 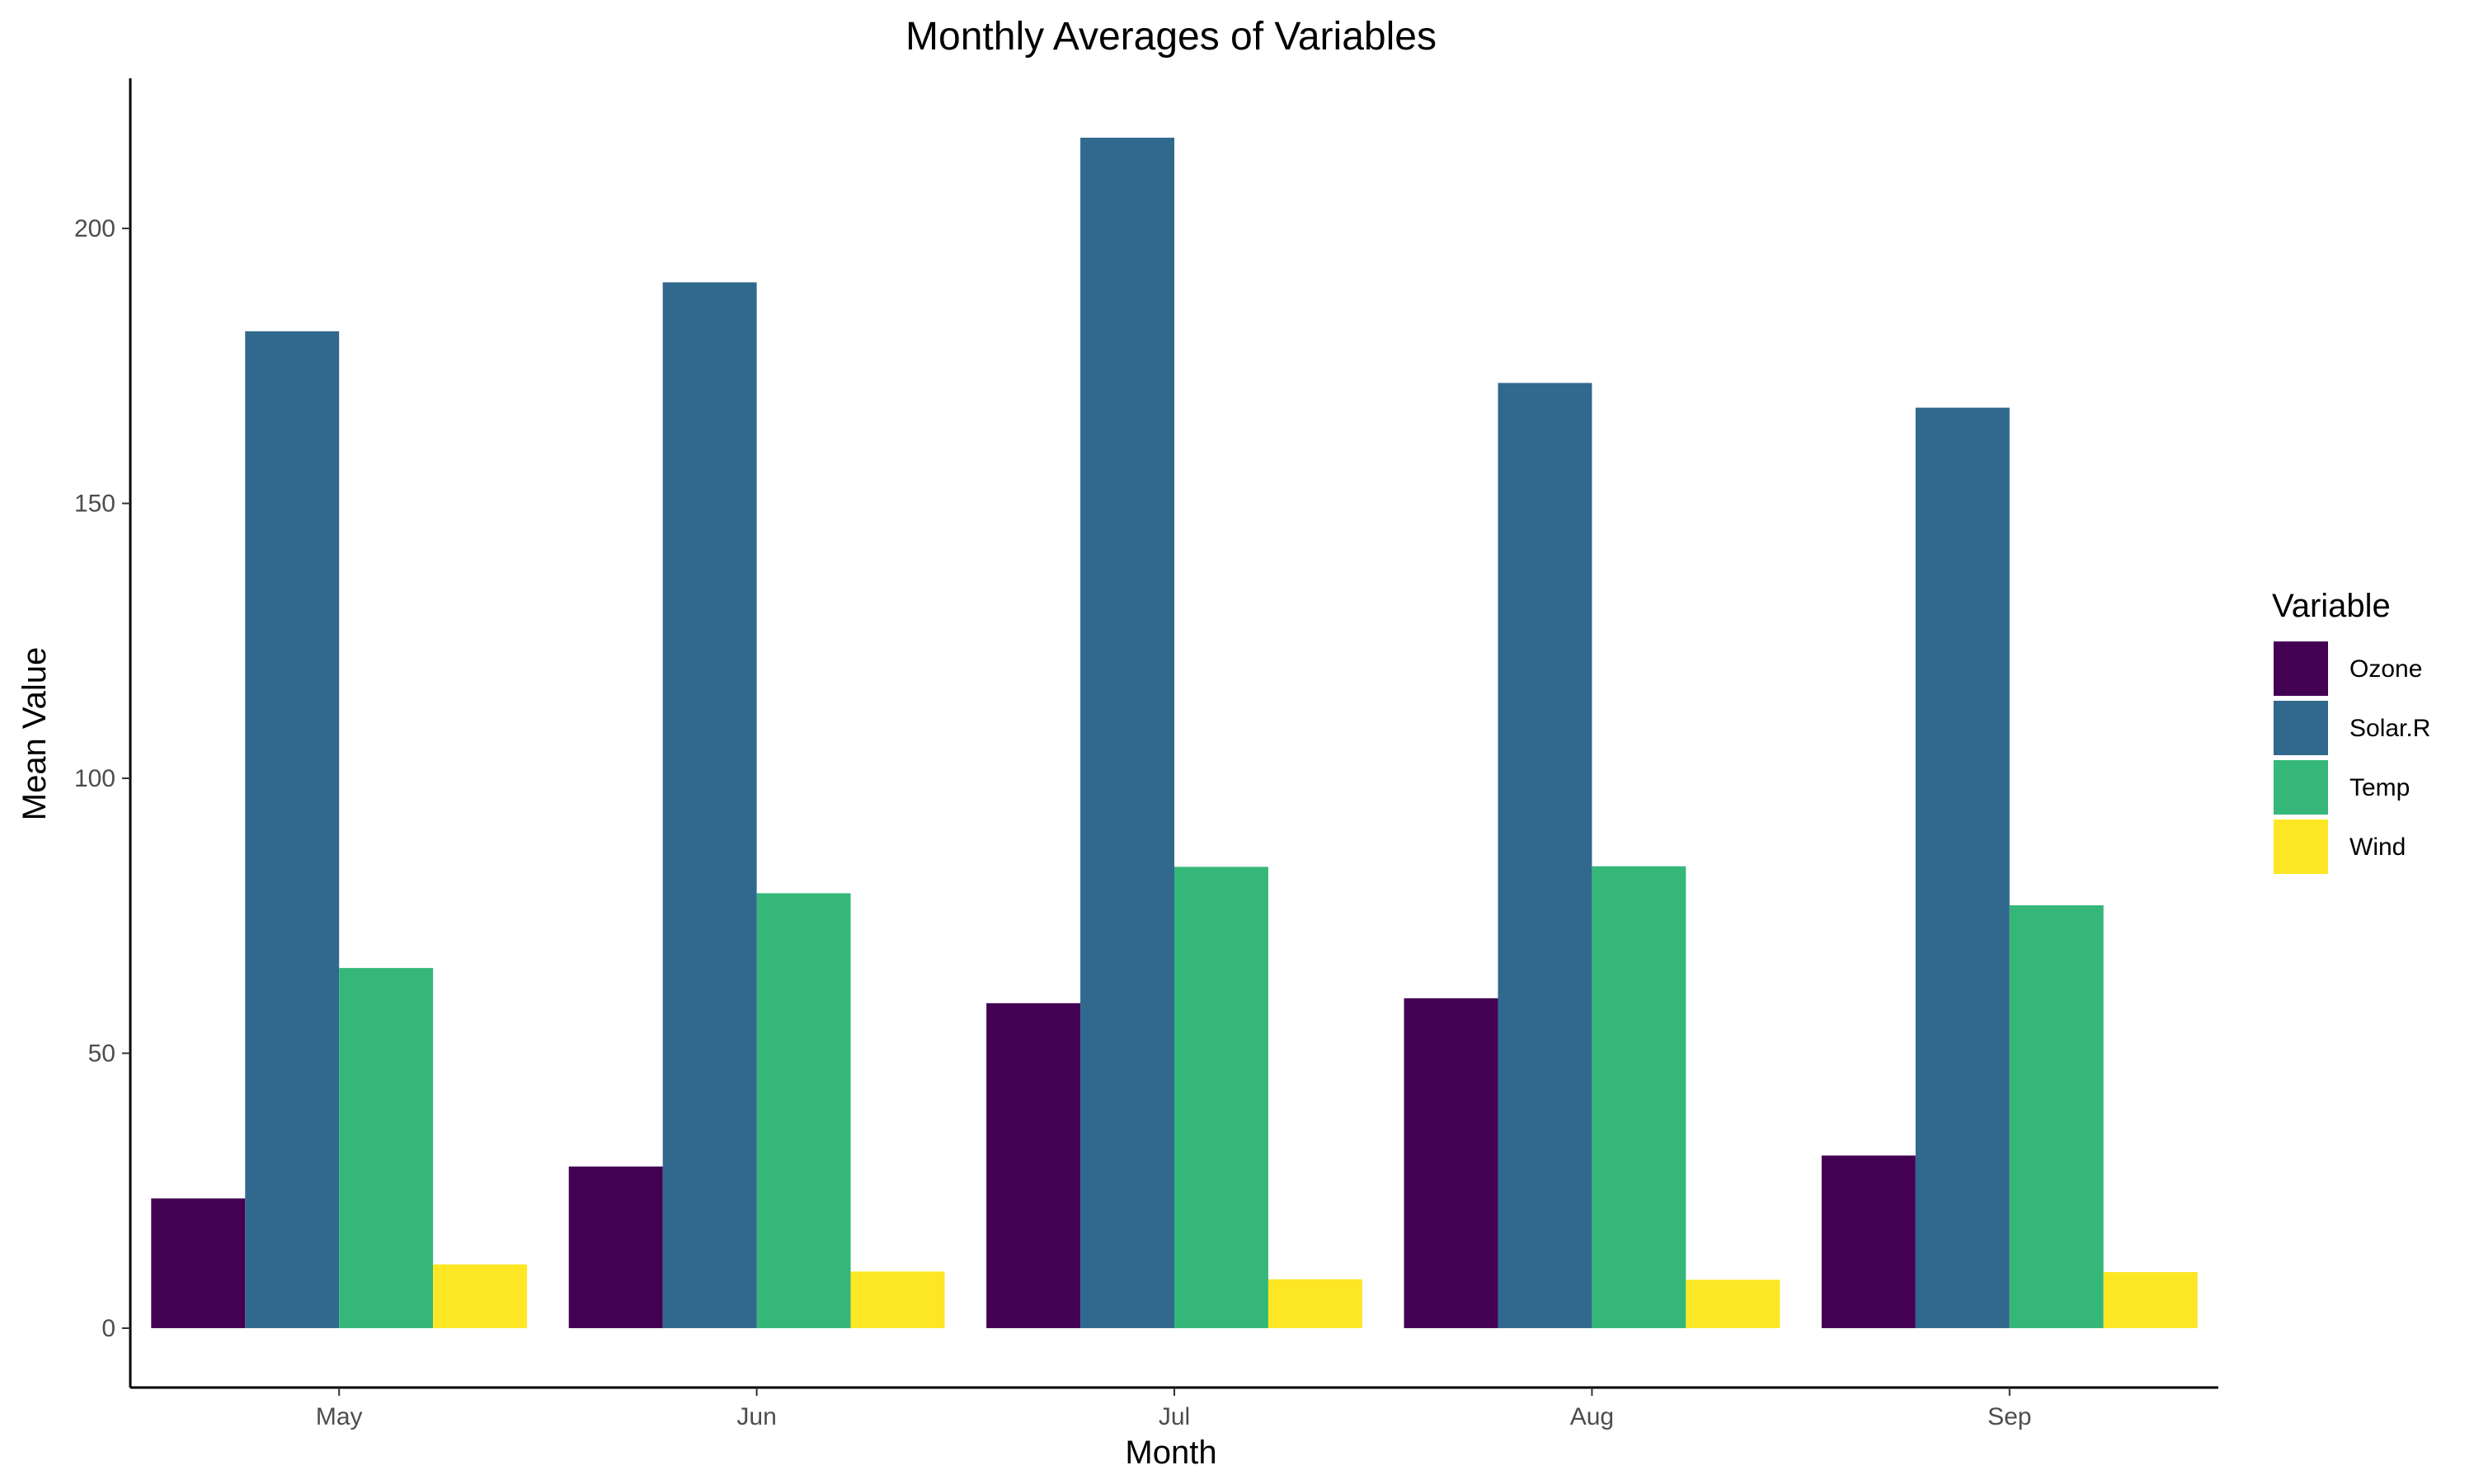 What do you see at coordinates (2352, 757) in the screenshot?
I see `legend-items: Ozone Solar.R Temp Wind` at bounding box center [2352, 757].